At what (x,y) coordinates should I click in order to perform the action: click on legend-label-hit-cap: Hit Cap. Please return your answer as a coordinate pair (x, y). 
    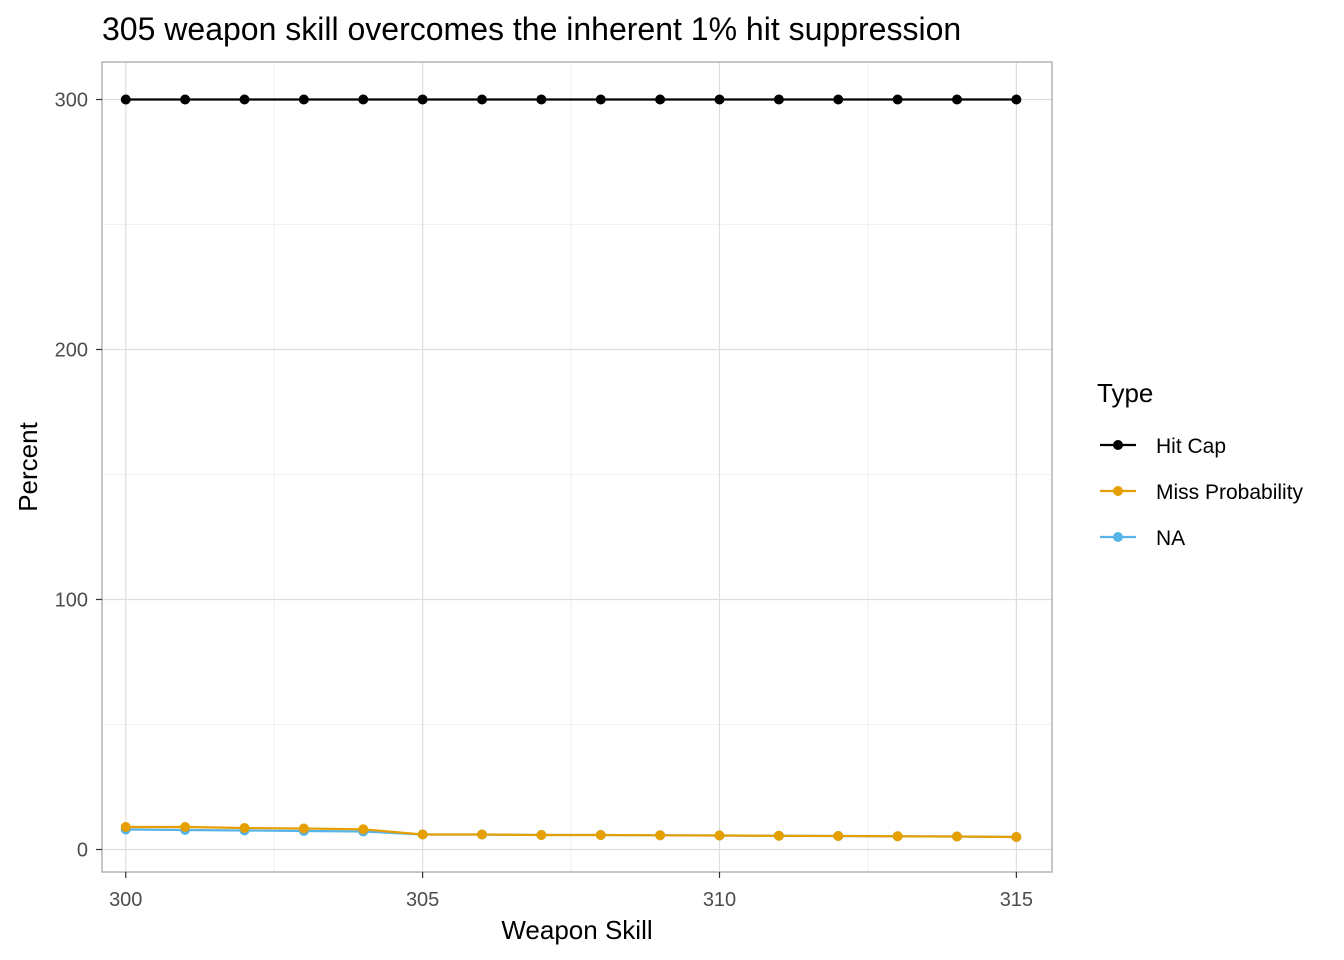
    Looking at the image, I should click on (1191, 446).